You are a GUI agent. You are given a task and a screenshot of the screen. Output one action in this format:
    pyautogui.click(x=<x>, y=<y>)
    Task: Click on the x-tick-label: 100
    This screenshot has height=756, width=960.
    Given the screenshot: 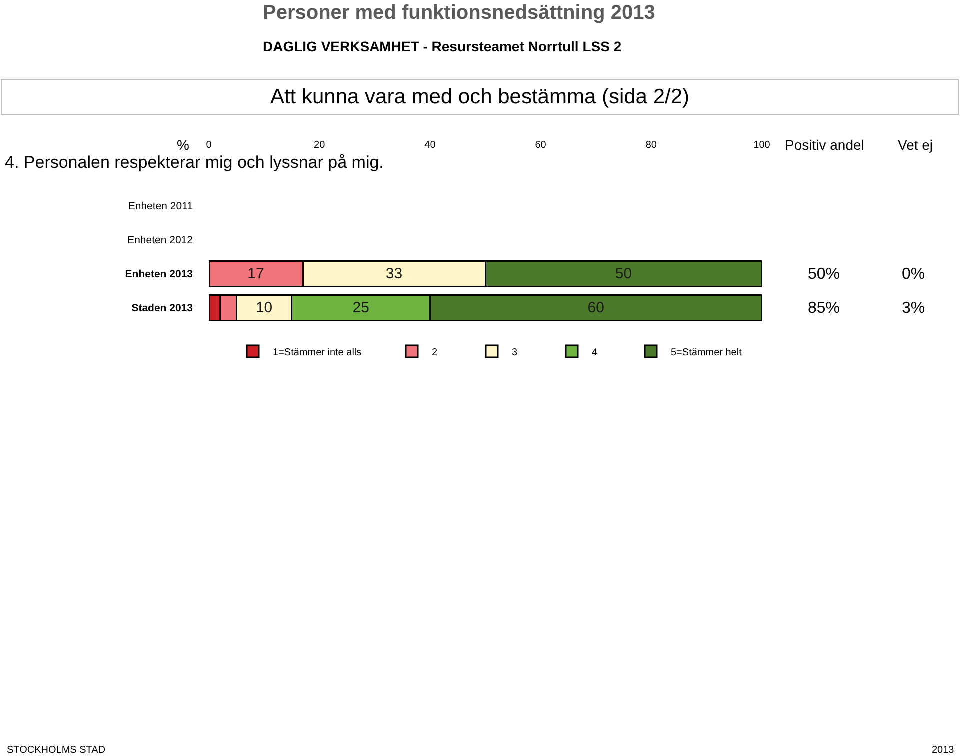 What is the action you would take?
    pyautogui.click(x=762, y=145)
    